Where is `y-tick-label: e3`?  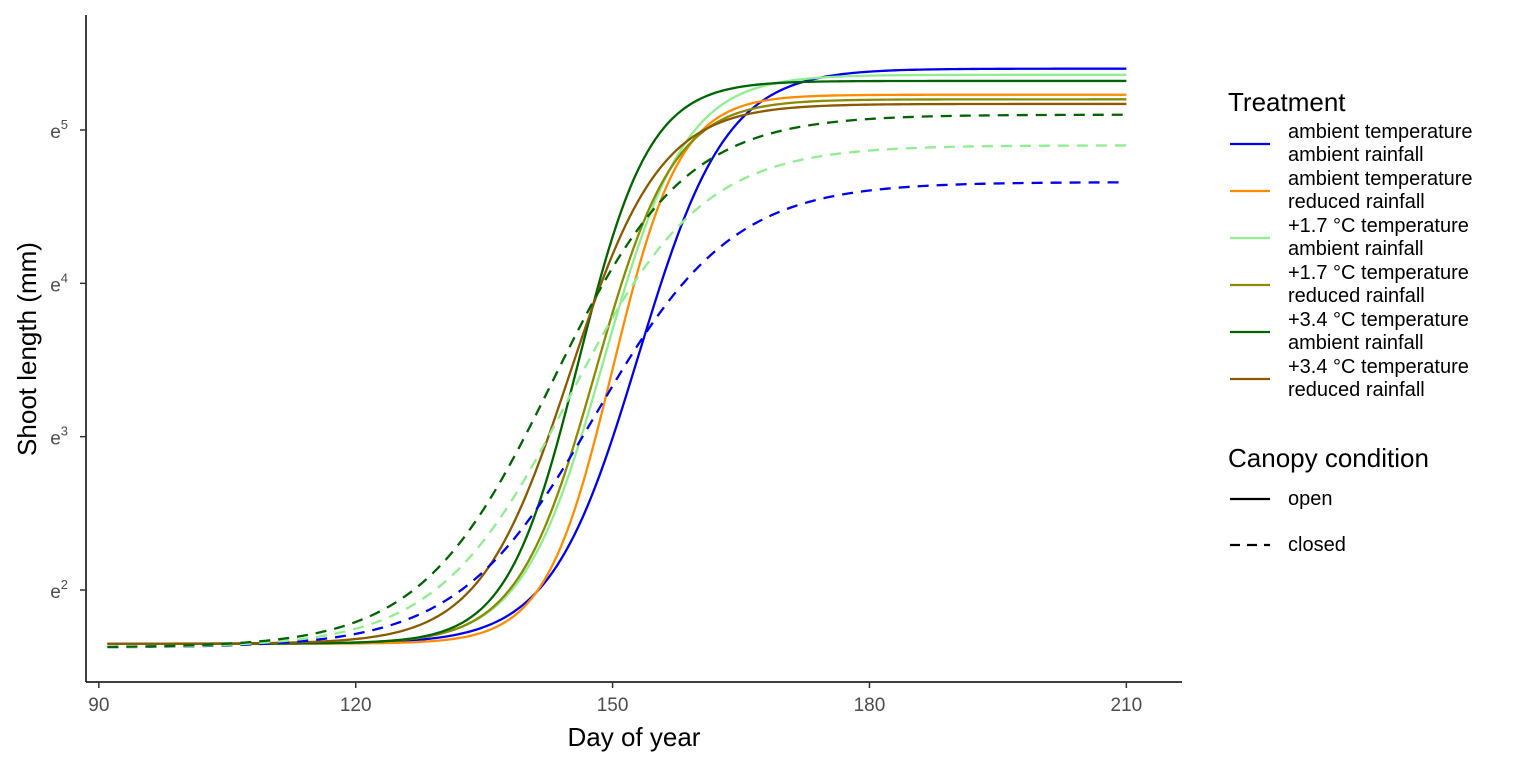
y-tick-label: e3 is located at coordinates (59, 437).